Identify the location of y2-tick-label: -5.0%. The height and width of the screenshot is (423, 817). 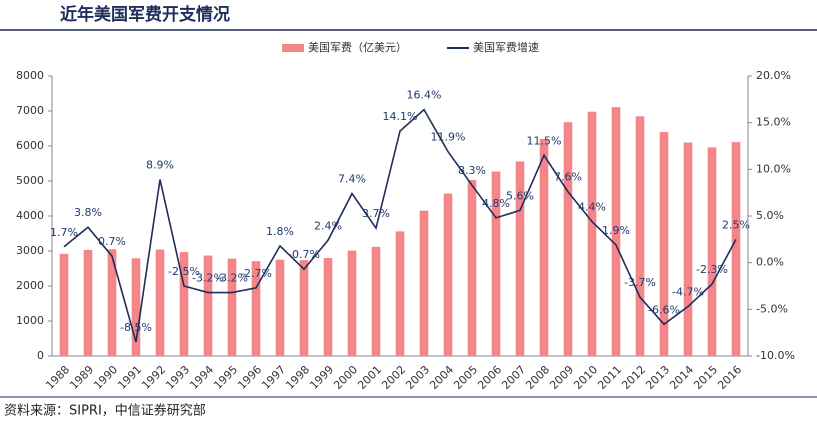
(772, 308).